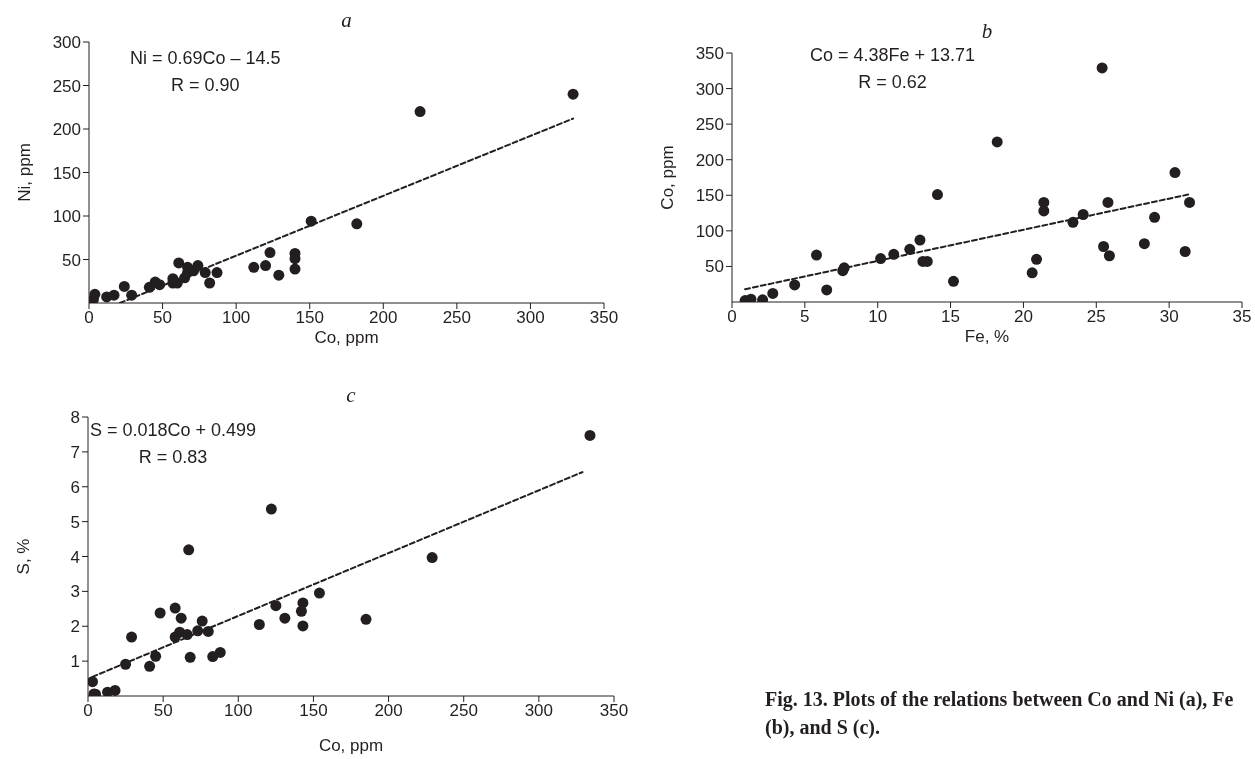 This screenshot has width=1255, height=759. What do you see at coordinates (173, 457) in the screenshot?
I see `annotation: R = 0.83` at bounding box center [173, 457].